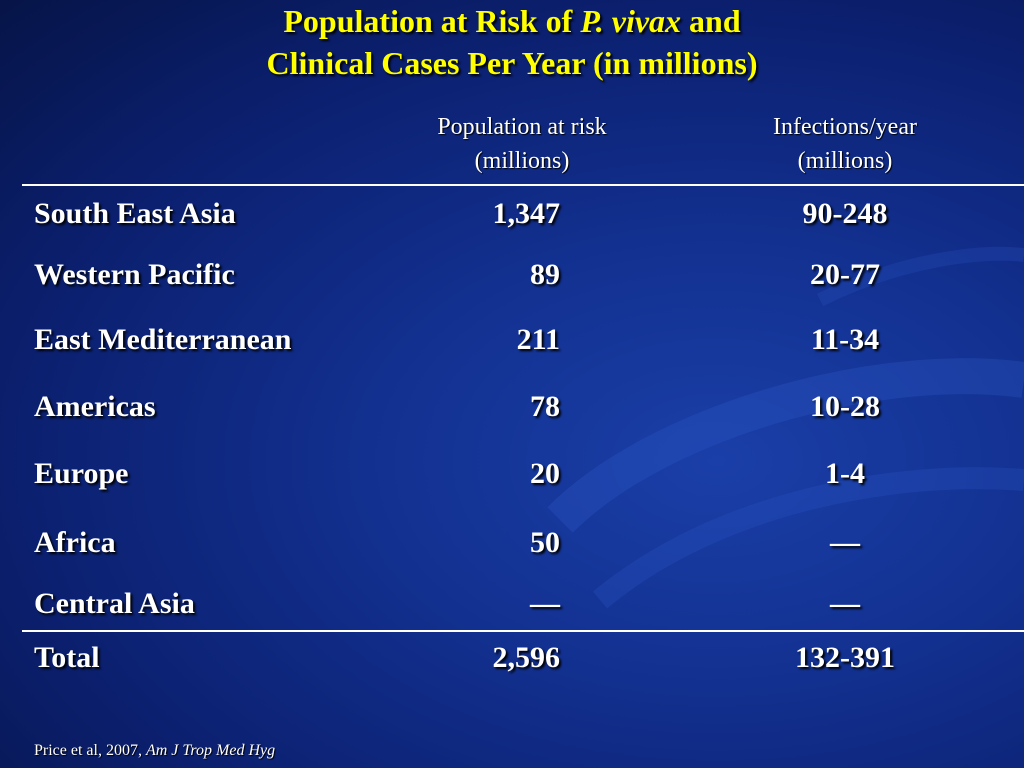 This screenshot has height=768, width=1024. I want to click on population-cell: 78, so click(545, 406).